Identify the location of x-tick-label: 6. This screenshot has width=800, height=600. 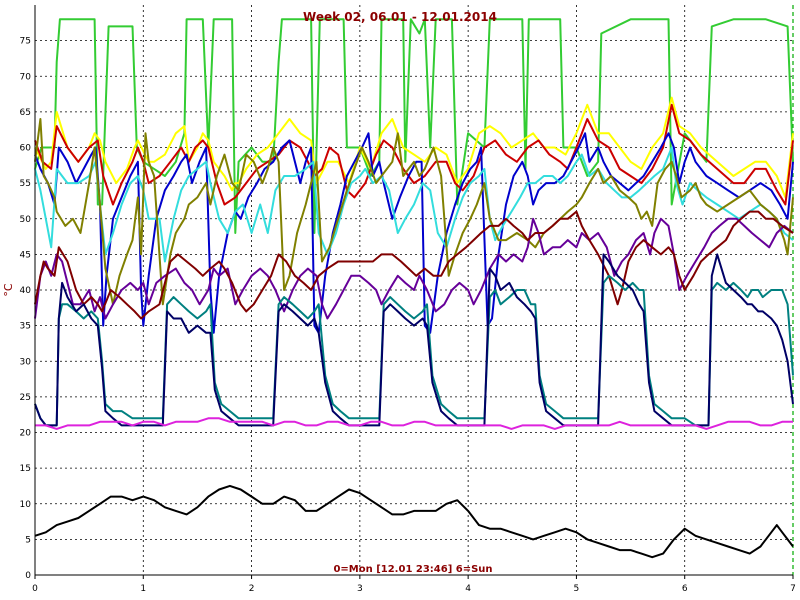
(685, 589).